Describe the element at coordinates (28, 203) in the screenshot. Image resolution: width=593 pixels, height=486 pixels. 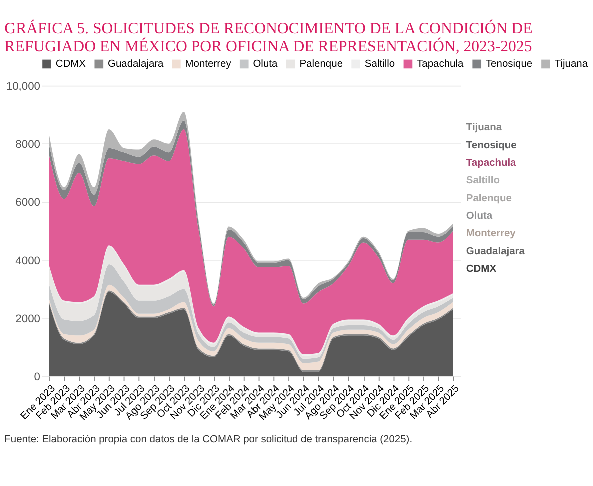
I see `y-tick-label: 6000` at that location.